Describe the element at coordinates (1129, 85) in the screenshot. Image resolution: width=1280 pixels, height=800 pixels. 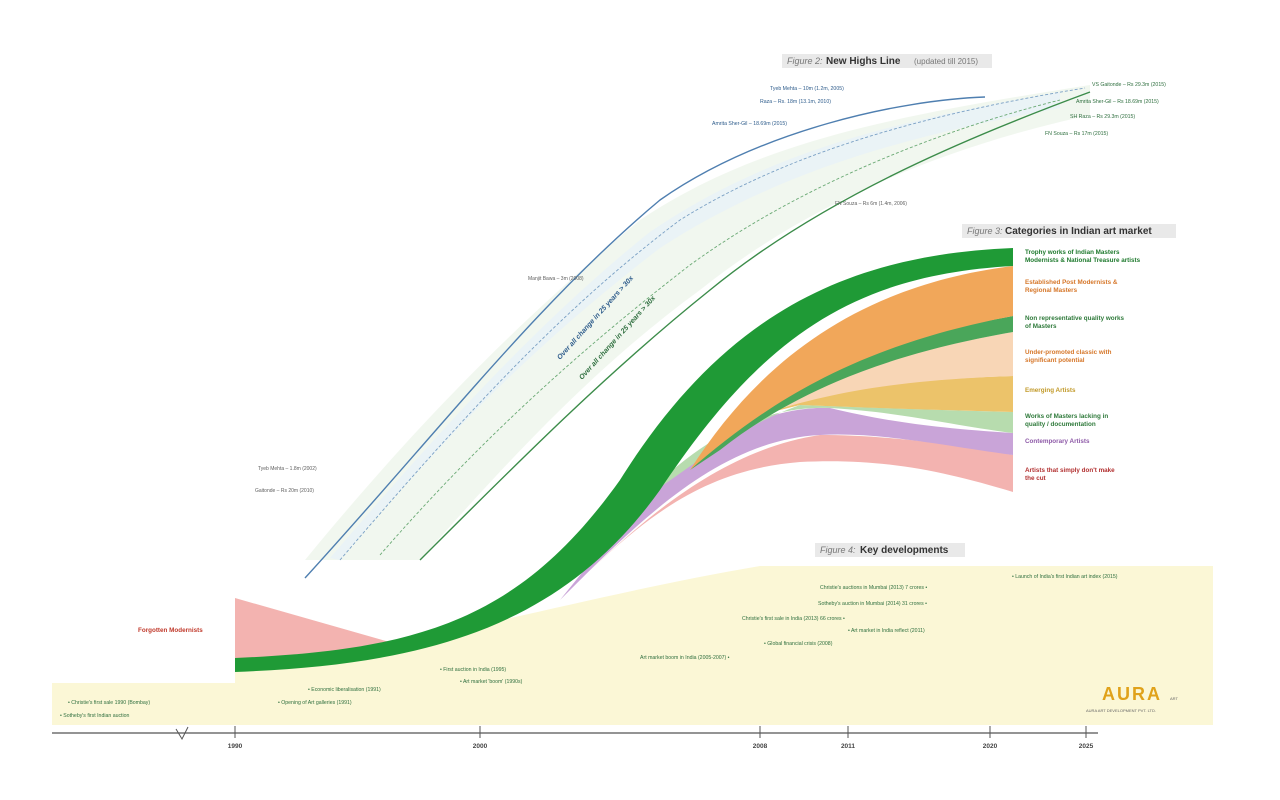
I see `right-annotation: VS Gaitonde – Rs 29.3m (2015)` at that location.